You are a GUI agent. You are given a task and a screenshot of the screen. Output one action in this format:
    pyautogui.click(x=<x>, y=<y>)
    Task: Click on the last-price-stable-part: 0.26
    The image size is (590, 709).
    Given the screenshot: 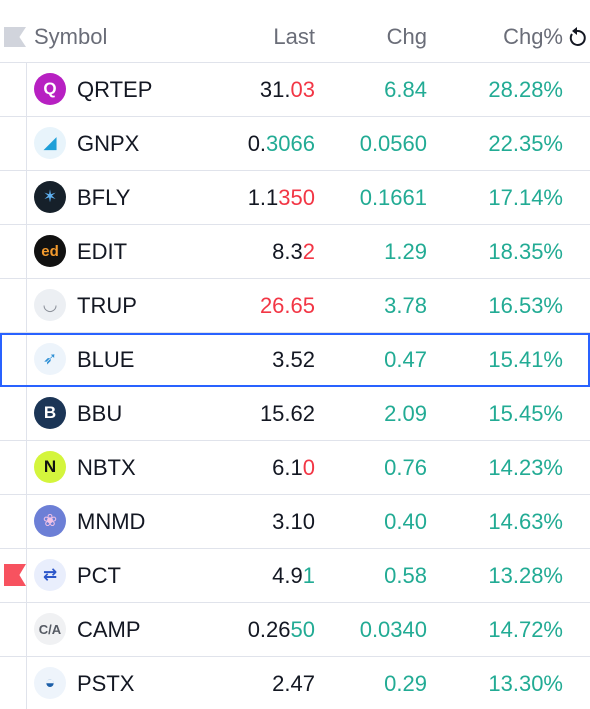 What is the action you would take?
    pyautogui.click(x=269, y=629)
    